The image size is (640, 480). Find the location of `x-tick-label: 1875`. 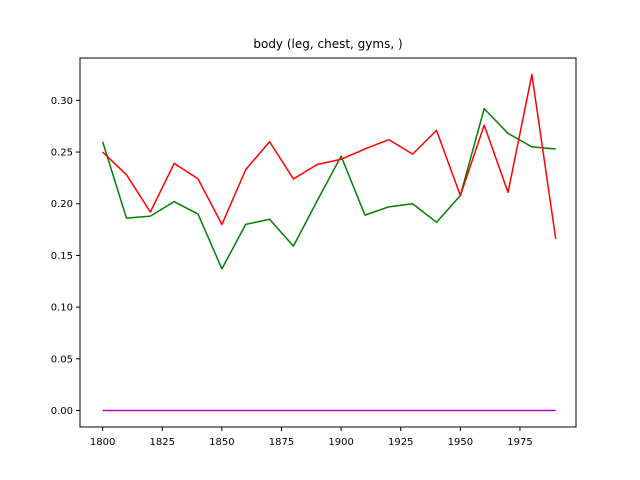

x-tick-label: 1875 is located at coordinates (281, 442).